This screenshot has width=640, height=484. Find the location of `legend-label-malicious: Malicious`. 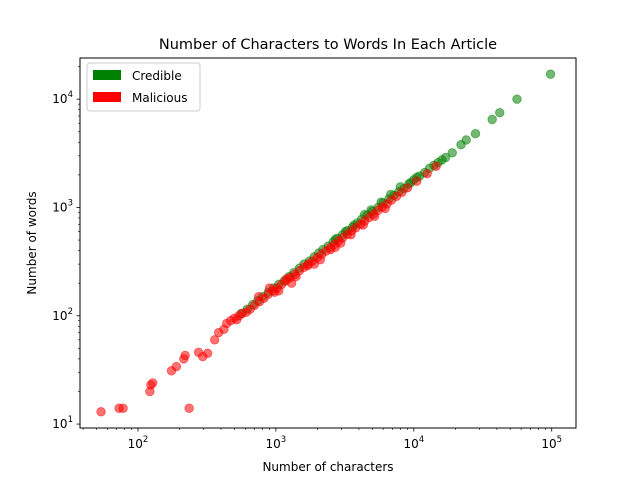

legend-label-malicious: Malicious is located at coordinates (160, 98).